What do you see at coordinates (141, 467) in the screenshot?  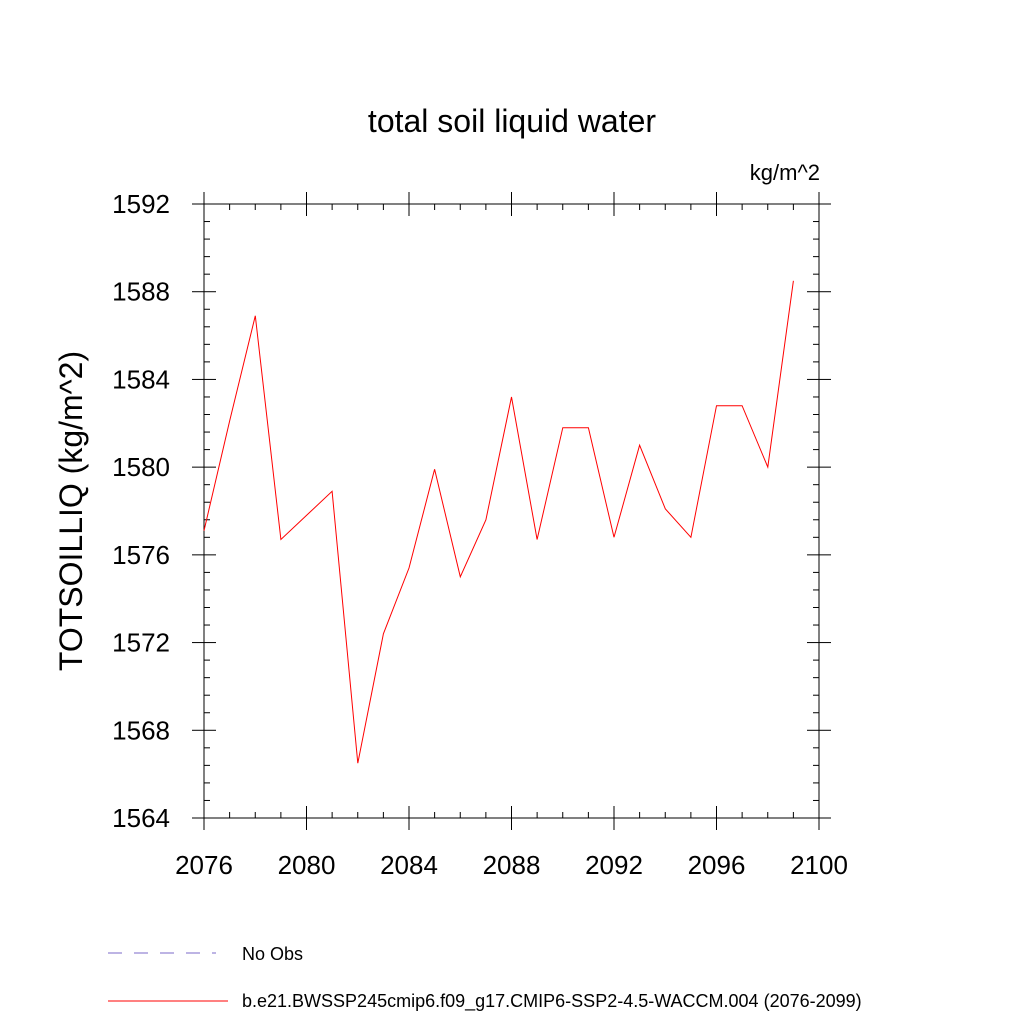 I see `y-tick-label: 1580` at bounding box center [141, 467].